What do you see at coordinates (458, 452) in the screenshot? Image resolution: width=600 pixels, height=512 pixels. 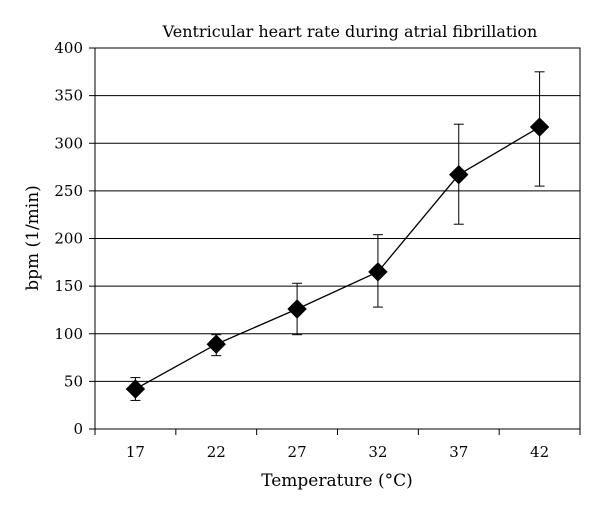 I see `tick-label-x-37: 37` at bounding box center [458, 452].